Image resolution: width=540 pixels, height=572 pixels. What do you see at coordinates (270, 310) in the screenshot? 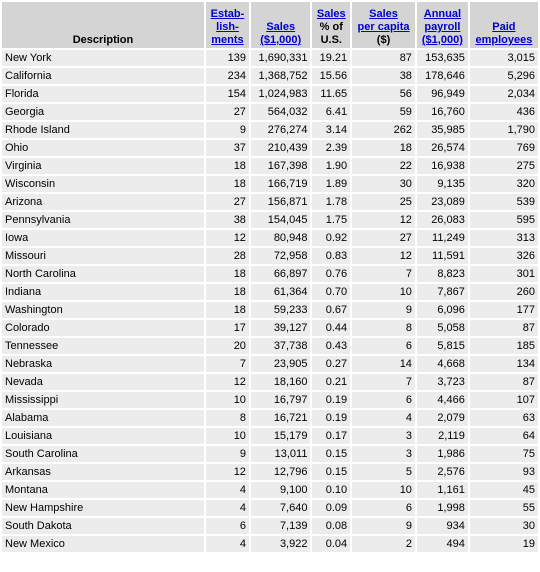
I see `table-row: Washington 18 59,233 0.67 9 6,096 177` at bounding box center [270, 310].